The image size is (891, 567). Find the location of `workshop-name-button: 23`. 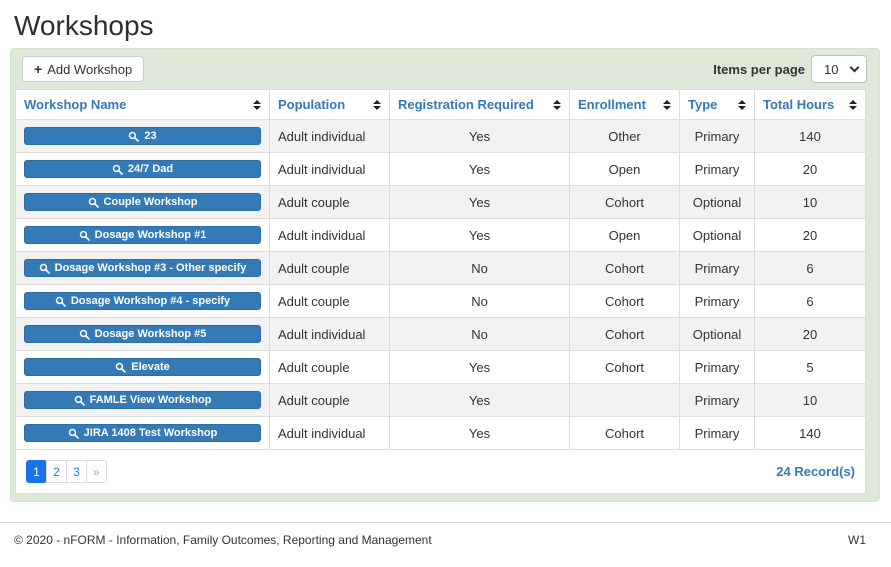

workshop-name-button: 23 is located at coordinates (142, 136).